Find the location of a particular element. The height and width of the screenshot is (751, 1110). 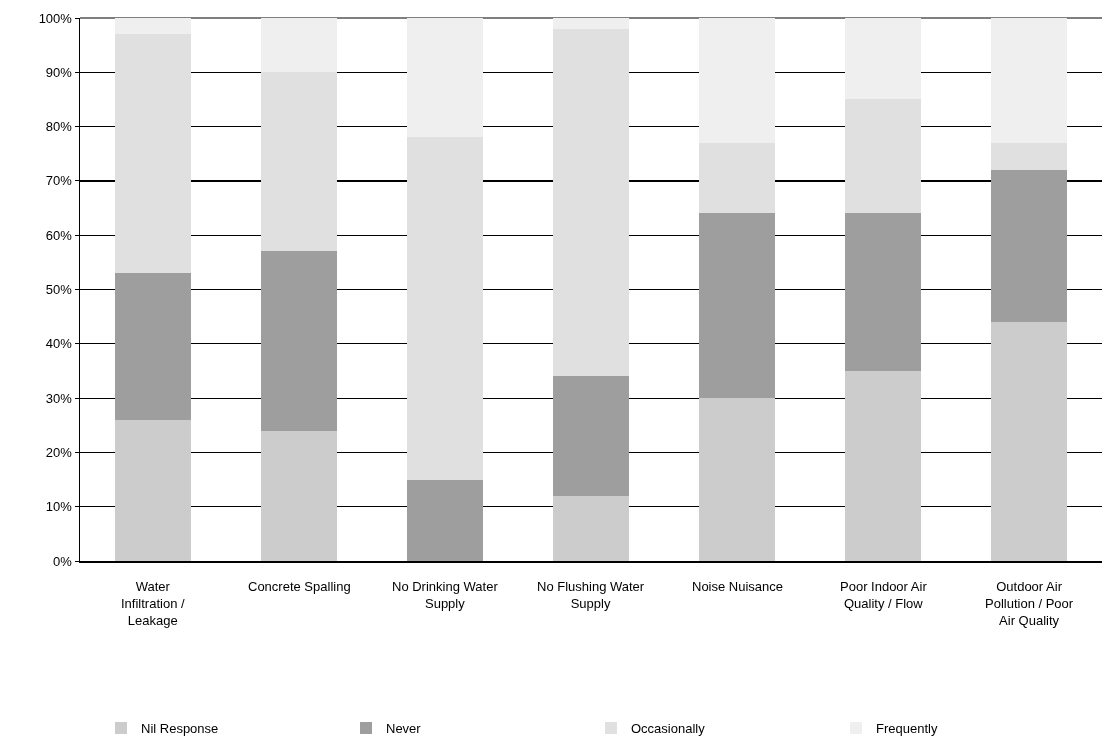

x-tick-label: Water Infiltration / Leakage is located at coordinates (153, 603).